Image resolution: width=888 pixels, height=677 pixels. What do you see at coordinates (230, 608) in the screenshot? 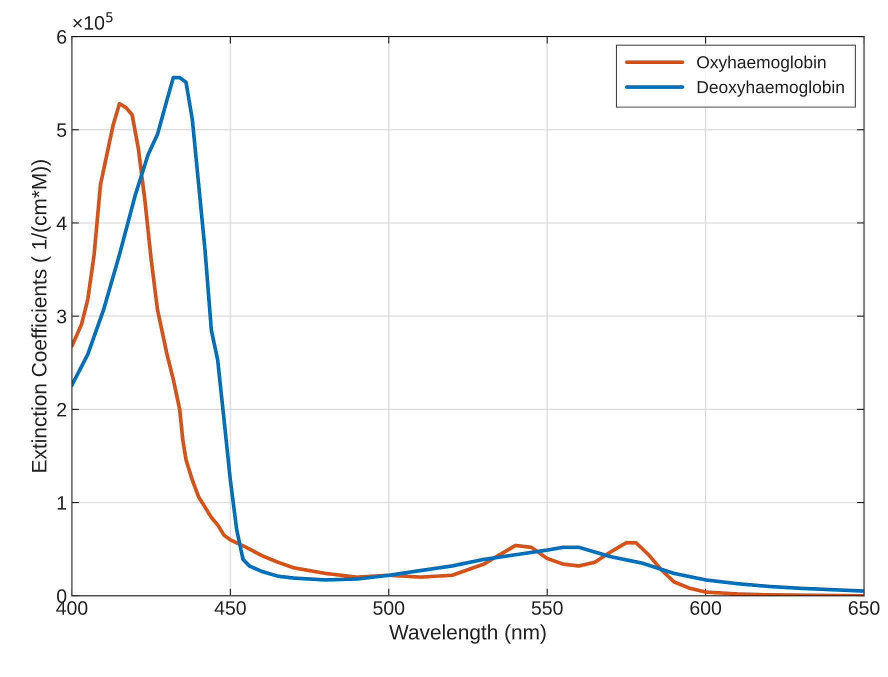
I see `x-tick-label: 450` at bounding box center [230, 608].